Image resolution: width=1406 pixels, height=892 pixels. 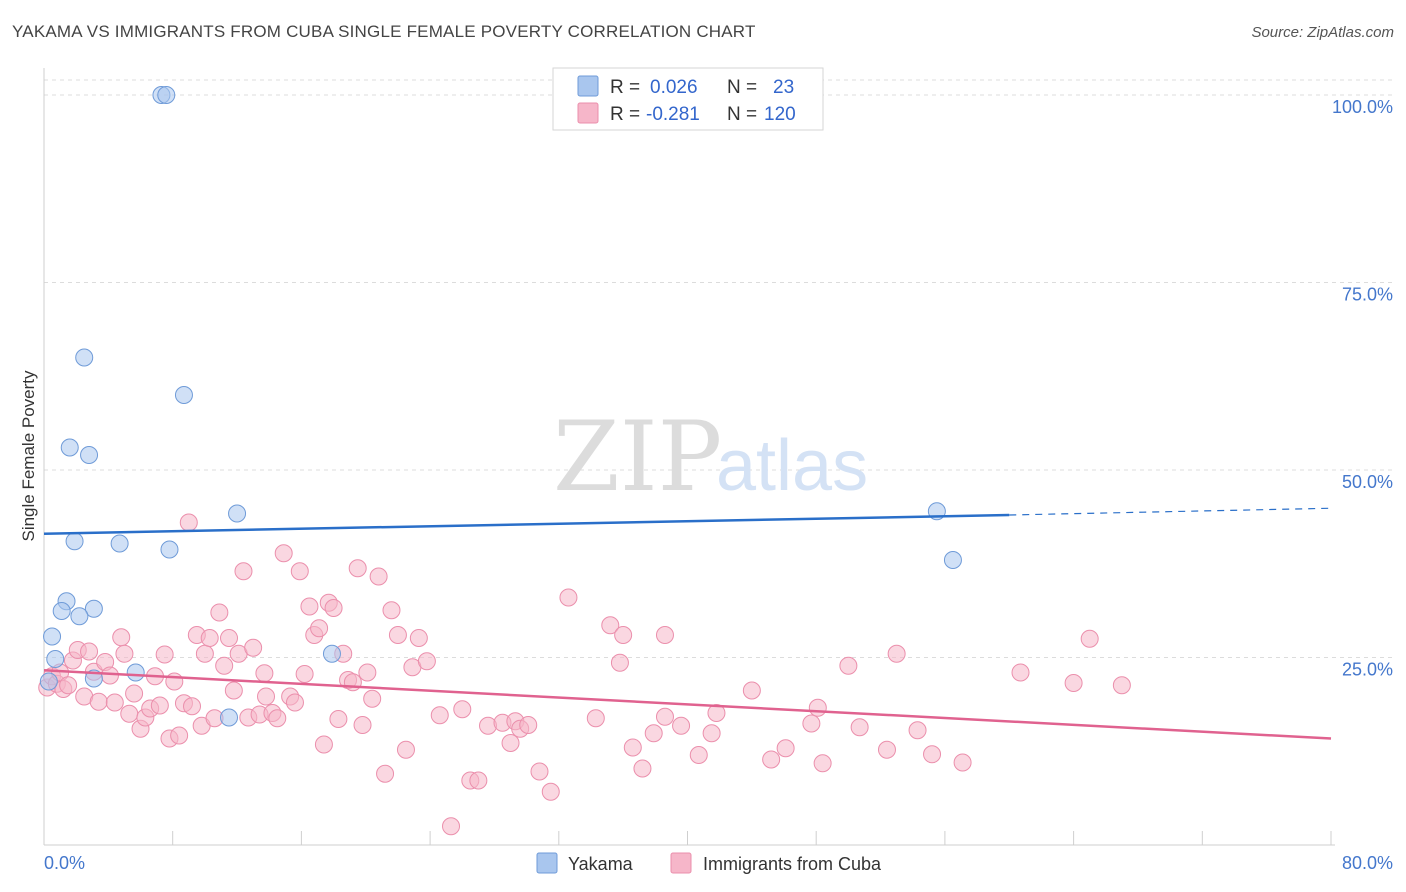 I want to click on legend-r-label-yakama: R =, so click(x=625, y=87).